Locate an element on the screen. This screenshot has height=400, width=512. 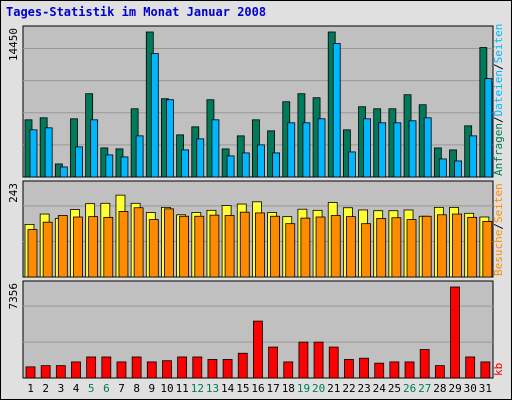
x-tick-label-day-28: 28 is located at coordinates (439, 388).